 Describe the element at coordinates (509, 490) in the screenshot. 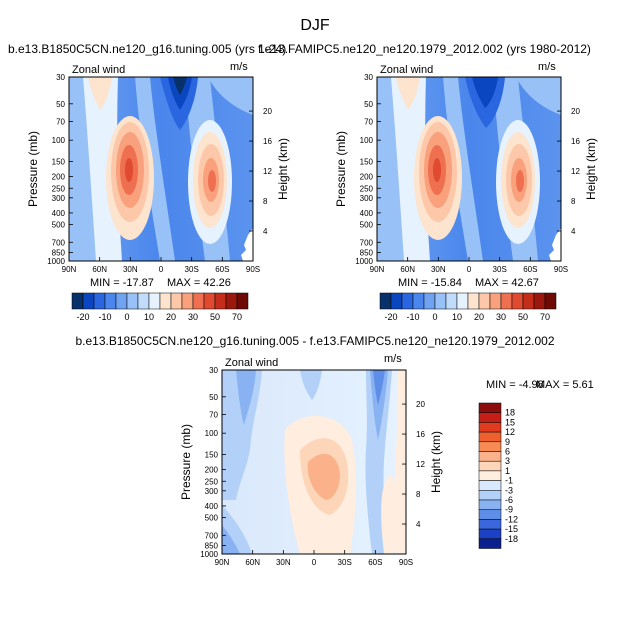

I see `colorbar-label: -3` at that location.